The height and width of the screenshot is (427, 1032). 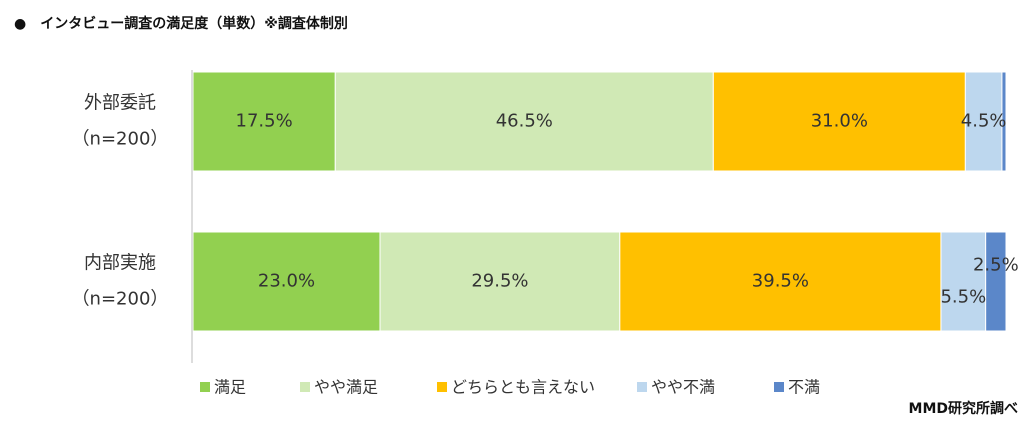 I want to click on legend-label: やや不満, so click(x=683, y=387).